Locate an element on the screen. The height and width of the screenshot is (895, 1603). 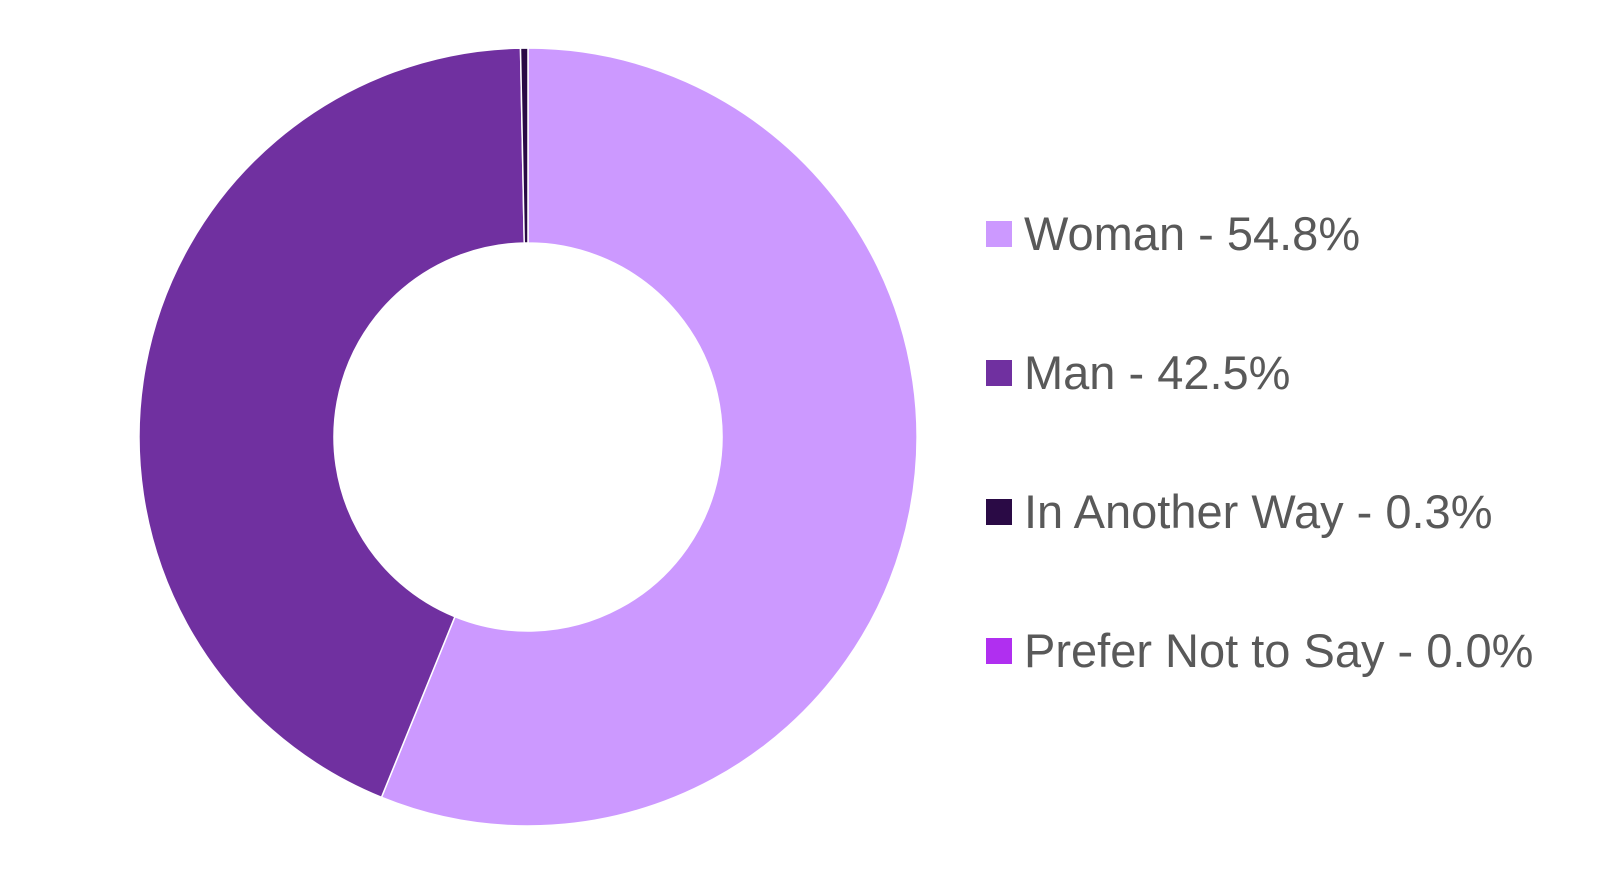
legend-item-another-way: In Another Way - 0.3% is located at coordinates (1259, 512).